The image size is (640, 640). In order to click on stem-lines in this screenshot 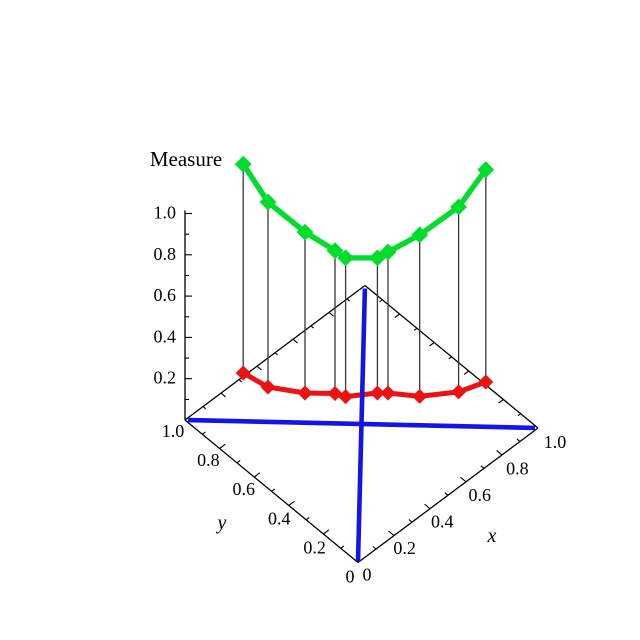, I will do `click(364, 280)`.